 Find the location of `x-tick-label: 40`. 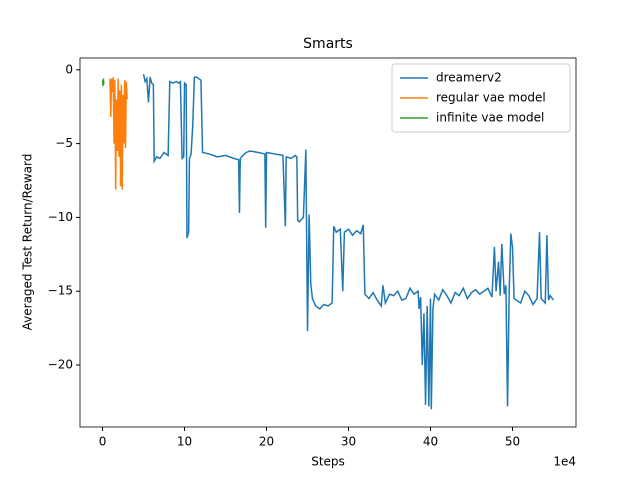

x-tick-label: 40 is located at coordinates (430, 442).